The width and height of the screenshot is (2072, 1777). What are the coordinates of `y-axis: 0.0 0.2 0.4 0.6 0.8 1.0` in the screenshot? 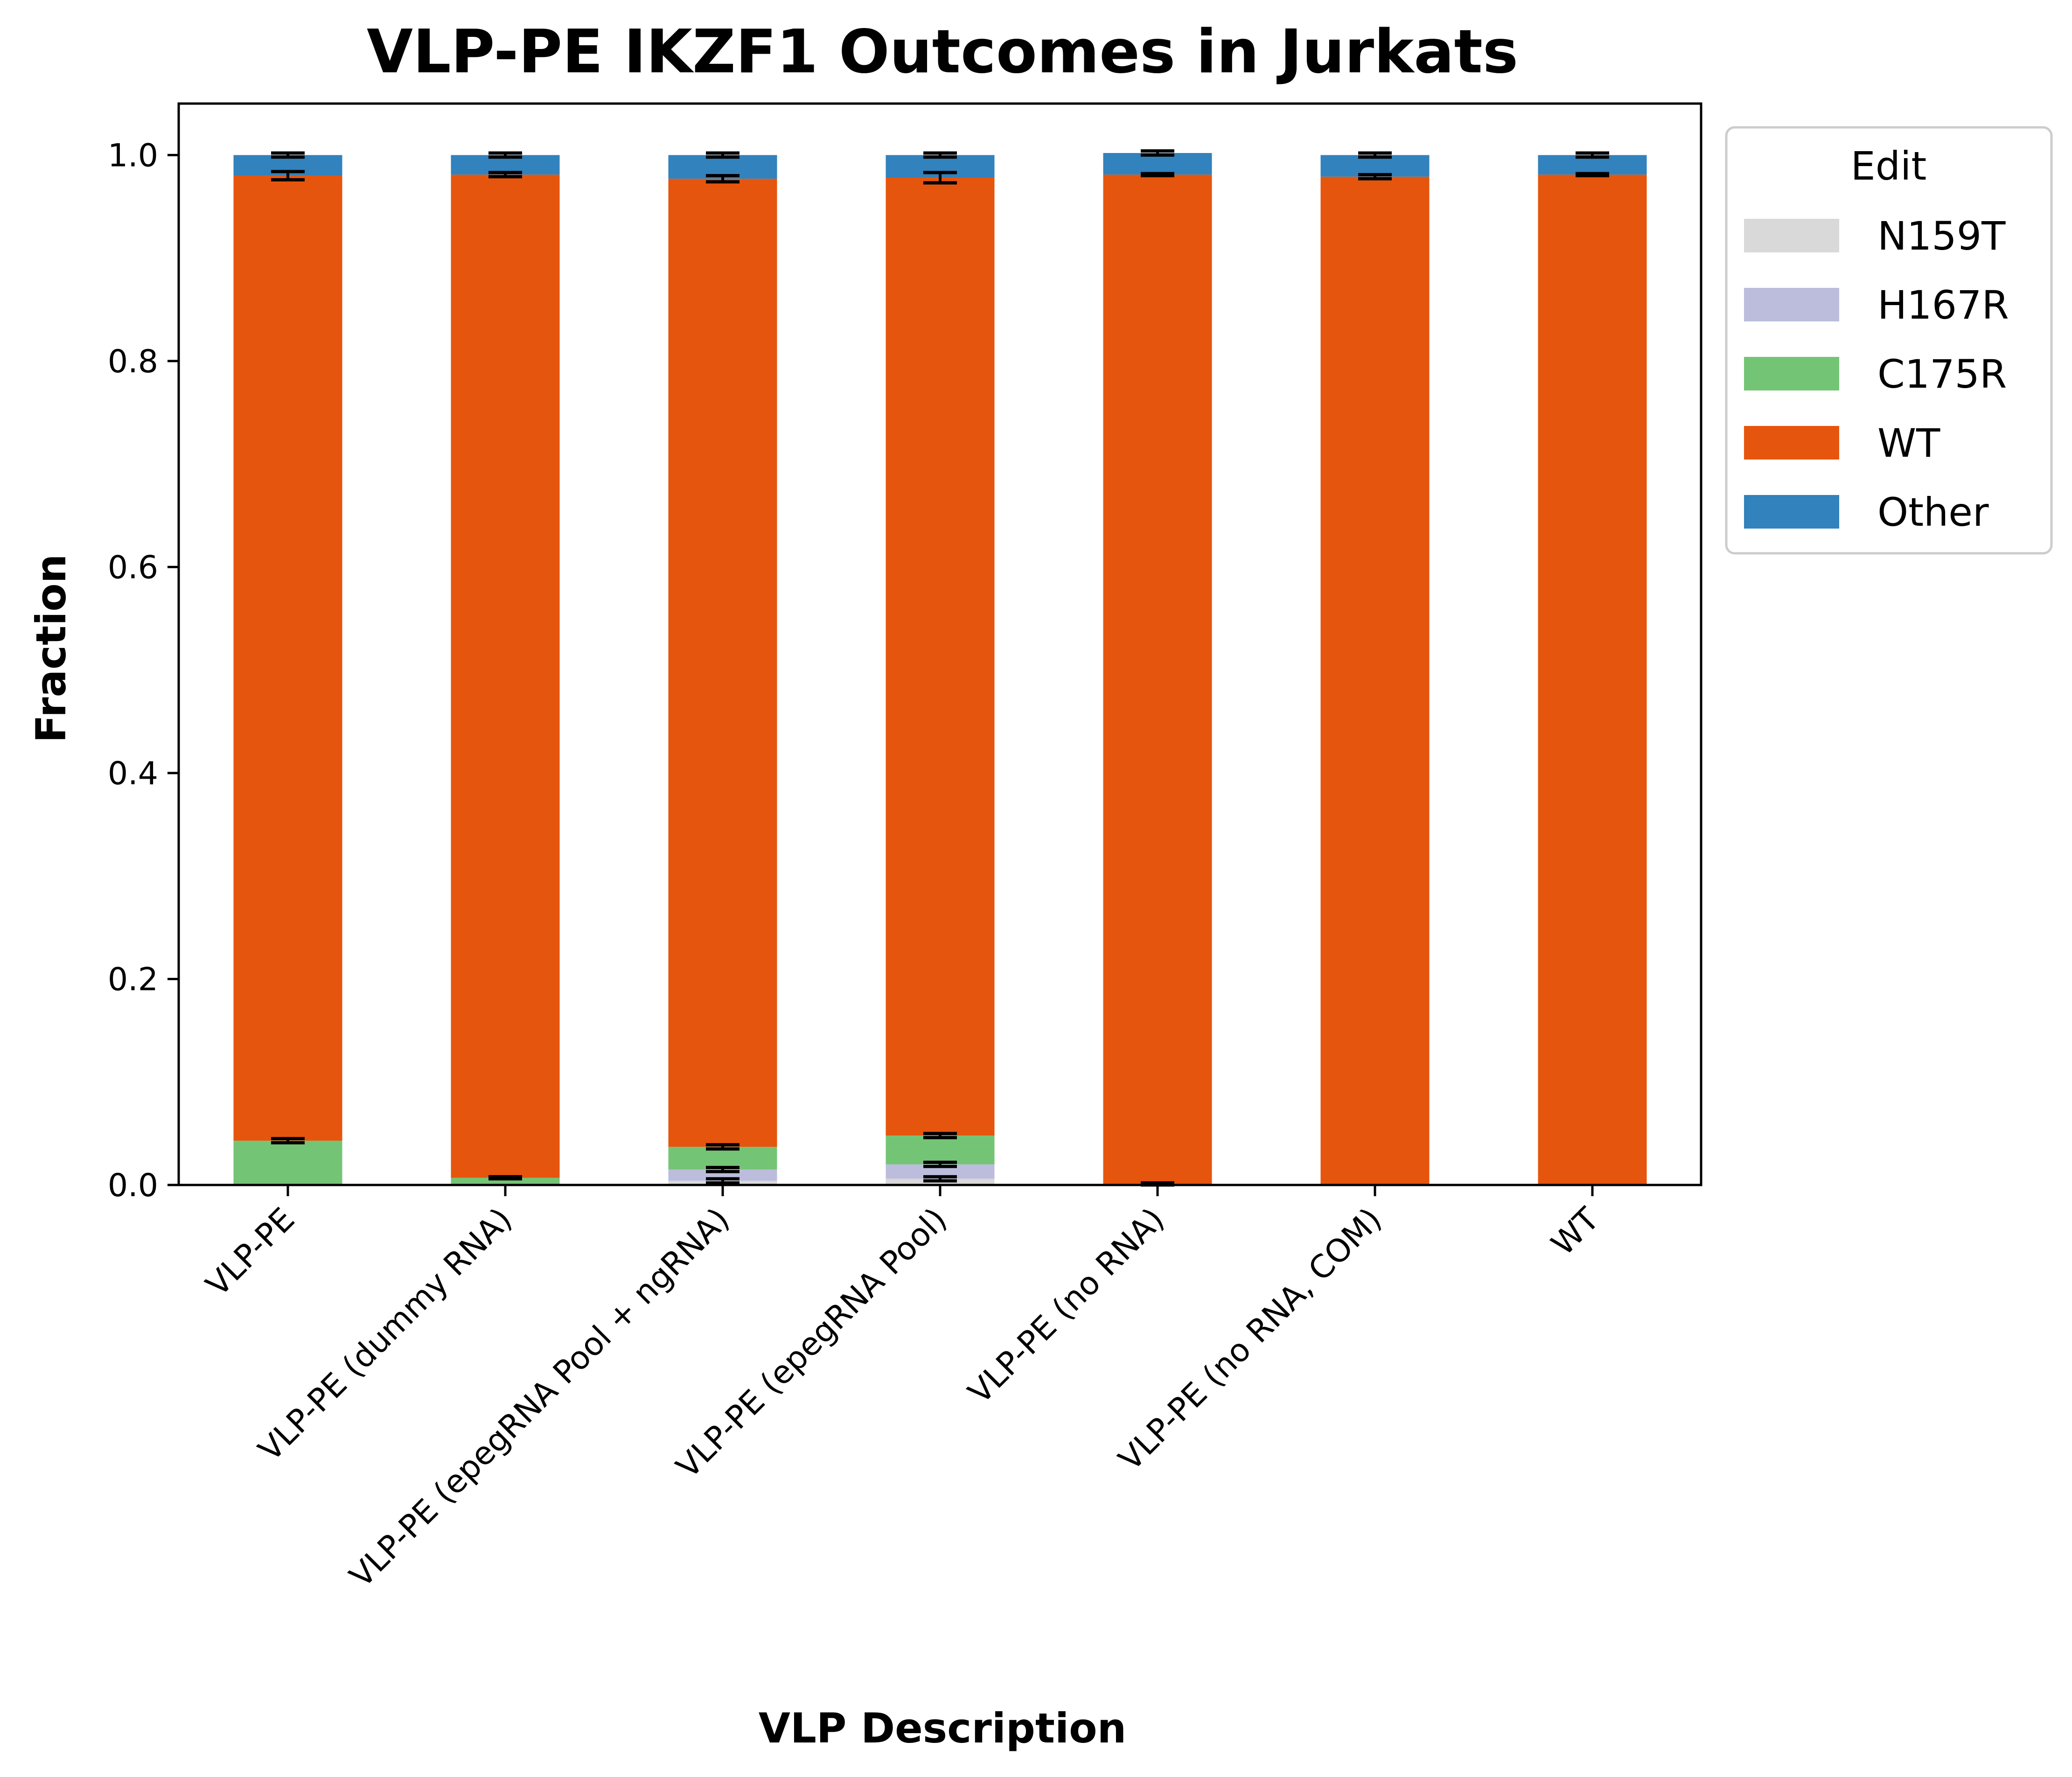 It's located at (143, 670).